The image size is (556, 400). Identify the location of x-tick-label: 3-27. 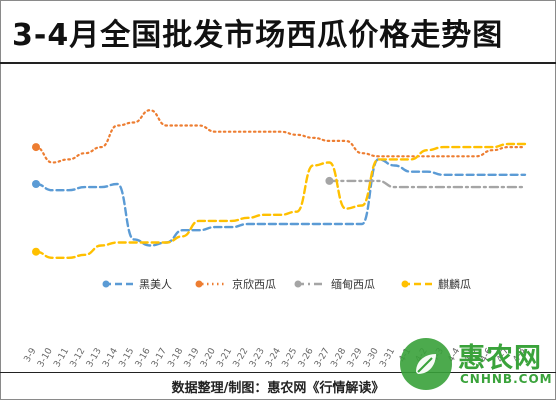
(322, 358).